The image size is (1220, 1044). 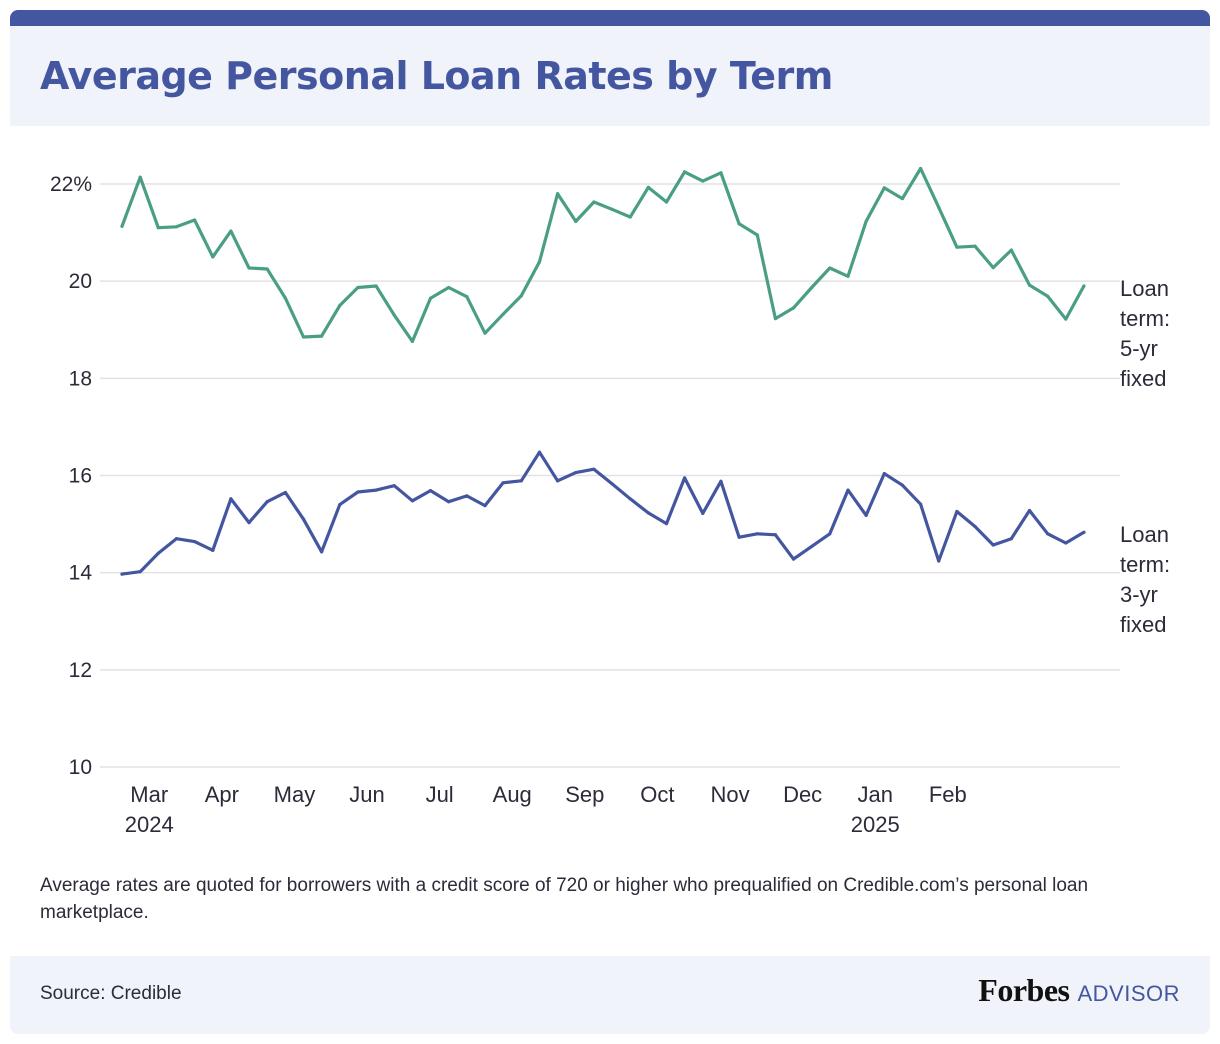 What do you see at coordinates (603, 513) in the screenshot?
I see `series-line-3yr` at bounding box center [603, 513].